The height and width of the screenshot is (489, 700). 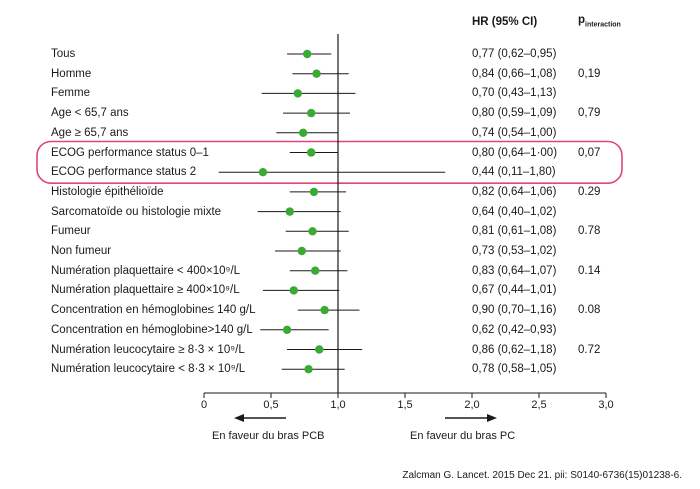 What do you see at coordinates (146, 270) in the screenshot?
I see `row-label: Numération plaquettaire < 400×10⁹/L` at bounding box center [146, 270].